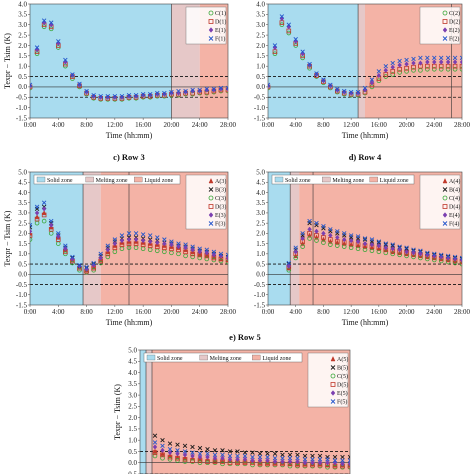  Describe the element at coordinates (220, 181) in the screenshot. I see `series-legend-label: A(3)` at that location.